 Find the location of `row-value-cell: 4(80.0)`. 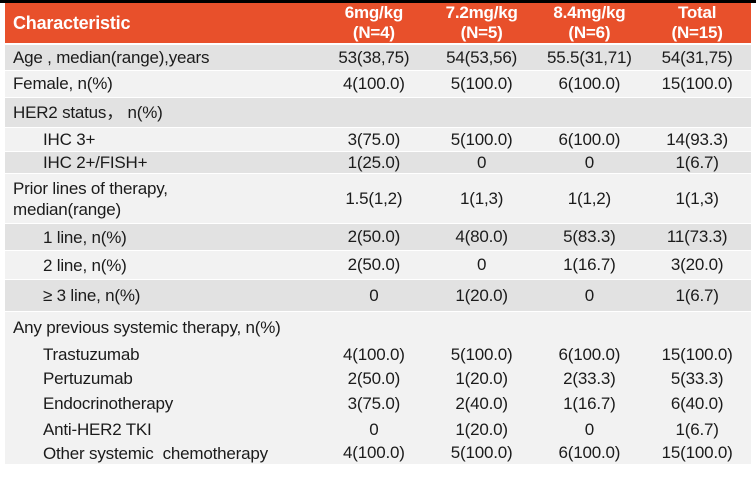

row-value-cell: 4(80.0) is located at coordinates (481, 237).